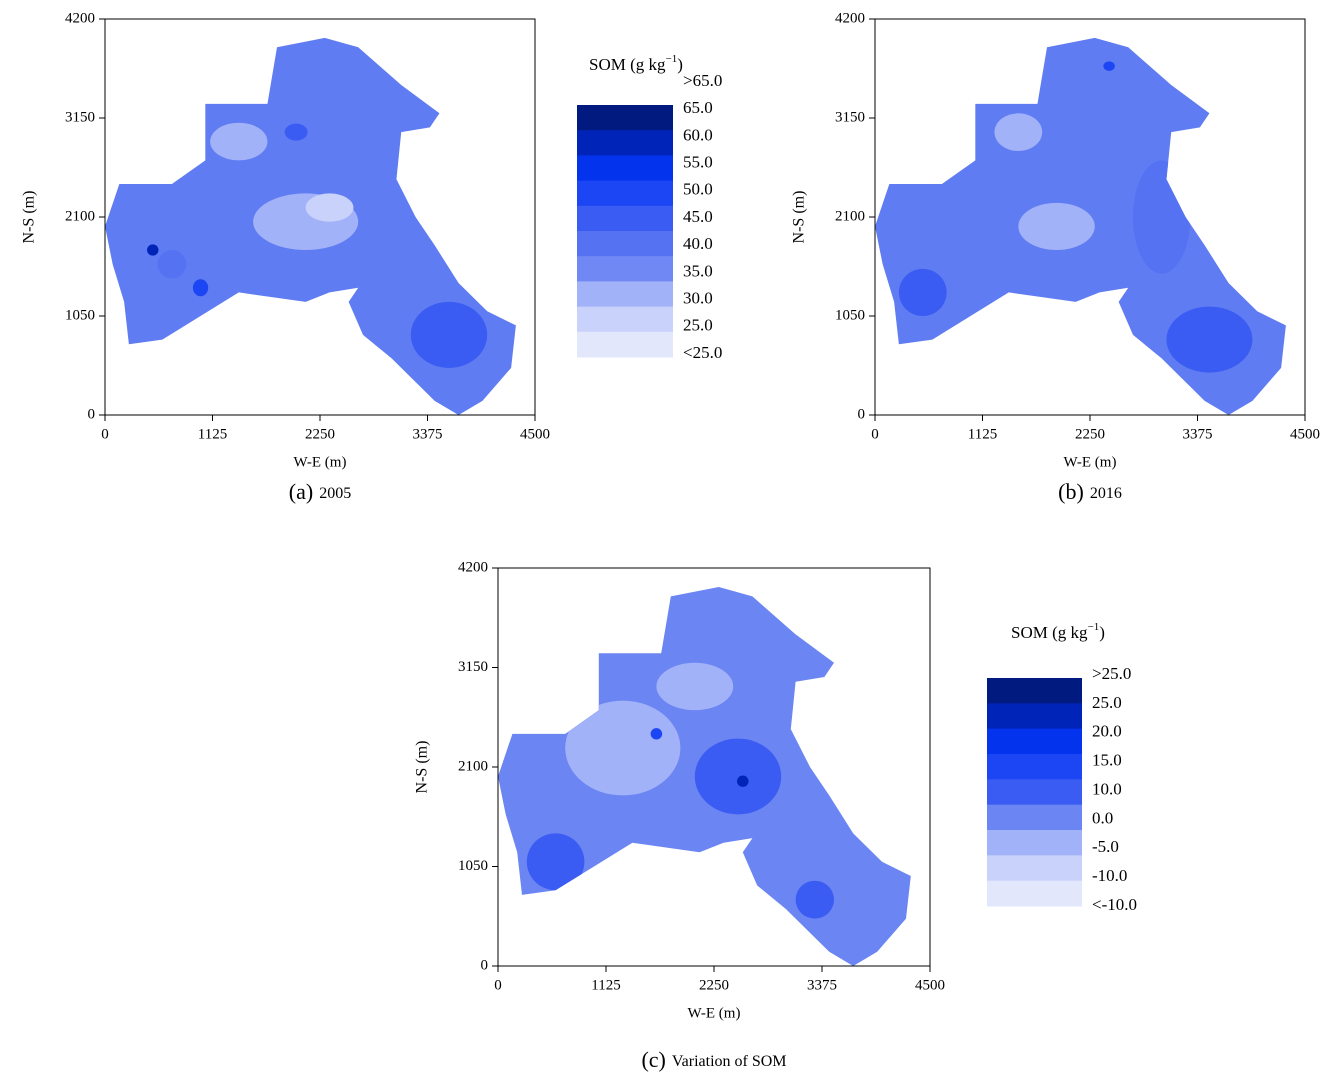  Describe the element at coordinates (1107, 731) in the screenshot. I see `legend-label: 20.0` at that location.